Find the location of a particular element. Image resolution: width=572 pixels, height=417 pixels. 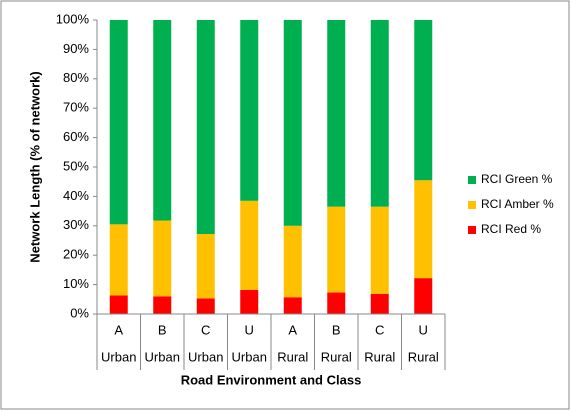

legend-label: RCI Red % is located at coordinates (511, 229).